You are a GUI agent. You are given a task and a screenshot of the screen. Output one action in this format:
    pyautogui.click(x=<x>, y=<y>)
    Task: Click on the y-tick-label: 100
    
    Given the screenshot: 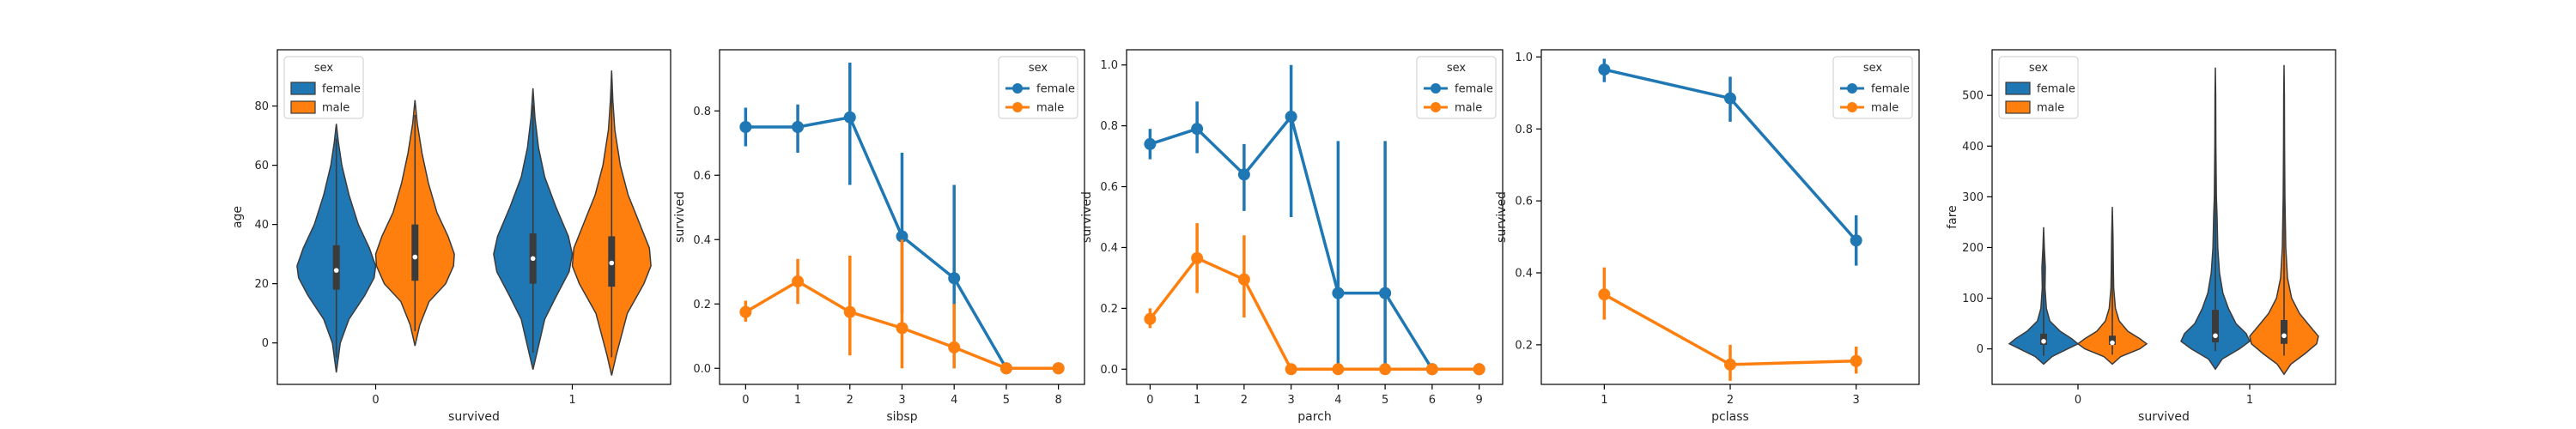 What is the action you would take?
    pyautogui.click(x=1973, y=299)
    